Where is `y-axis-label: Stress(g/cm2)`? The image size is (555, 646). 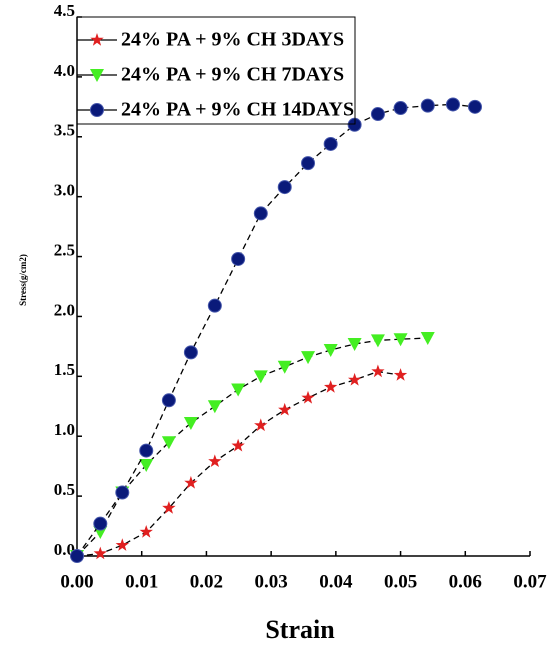
y-axis-label: Stress(g/cm2) is located at coordinates (23, 280).